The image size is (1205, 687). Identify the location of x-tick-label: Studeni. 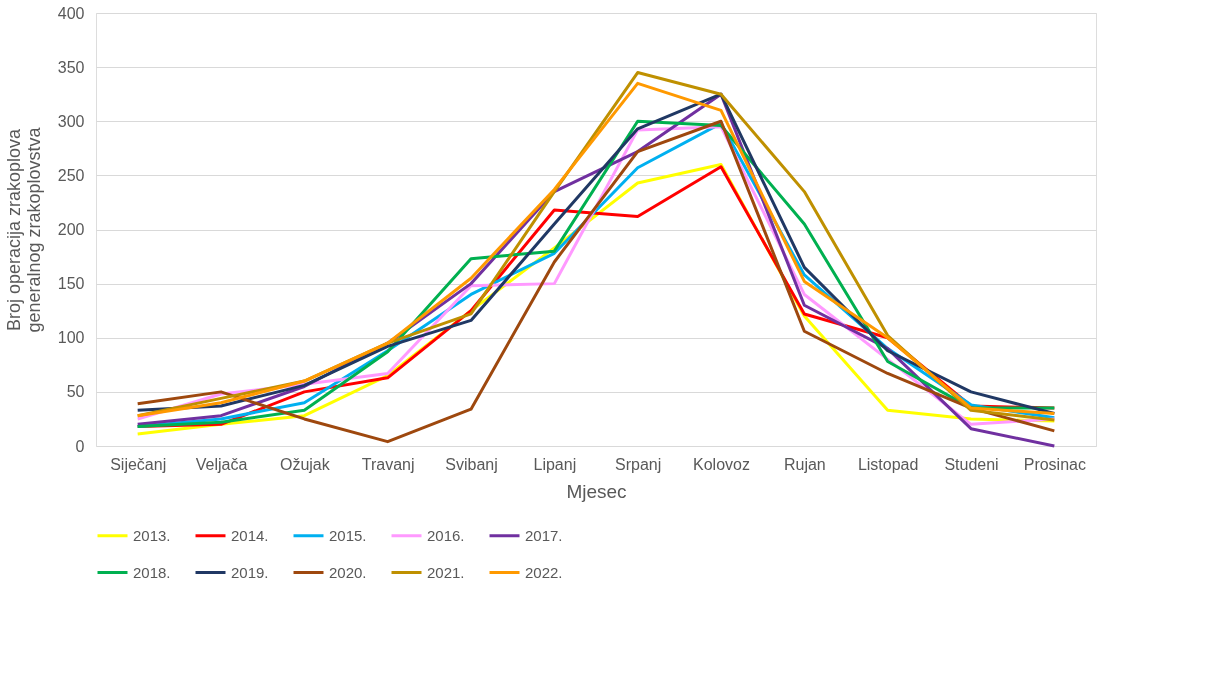
(971, 464).